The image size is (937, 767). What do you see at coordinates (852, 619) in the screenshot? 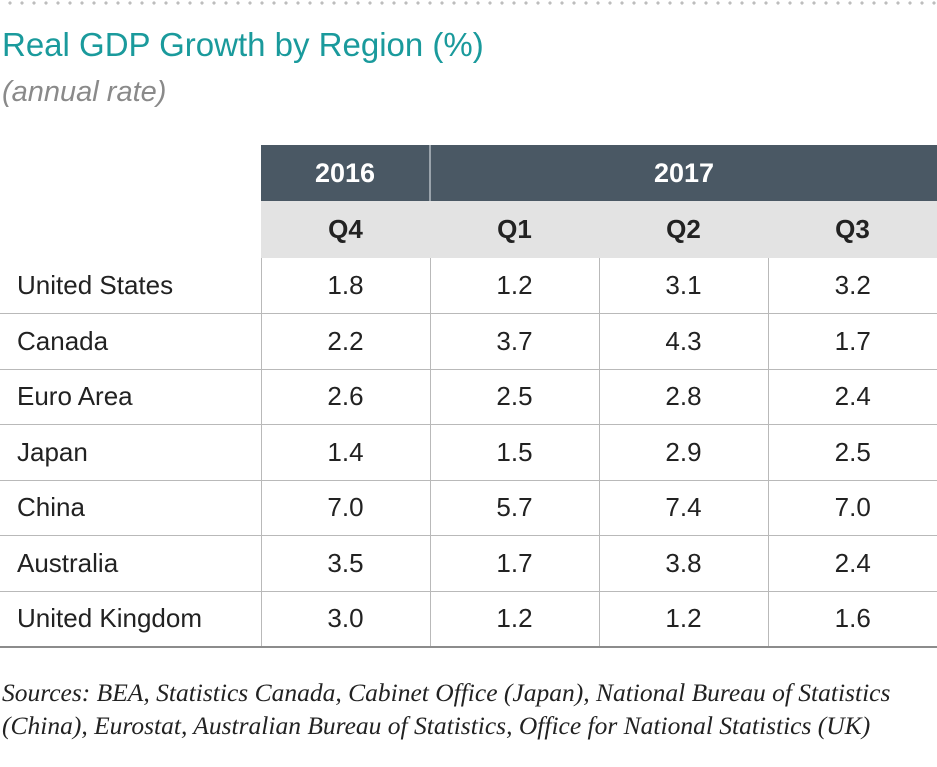
I see `value-cell: 1.6` at bounding box center [852, 619].